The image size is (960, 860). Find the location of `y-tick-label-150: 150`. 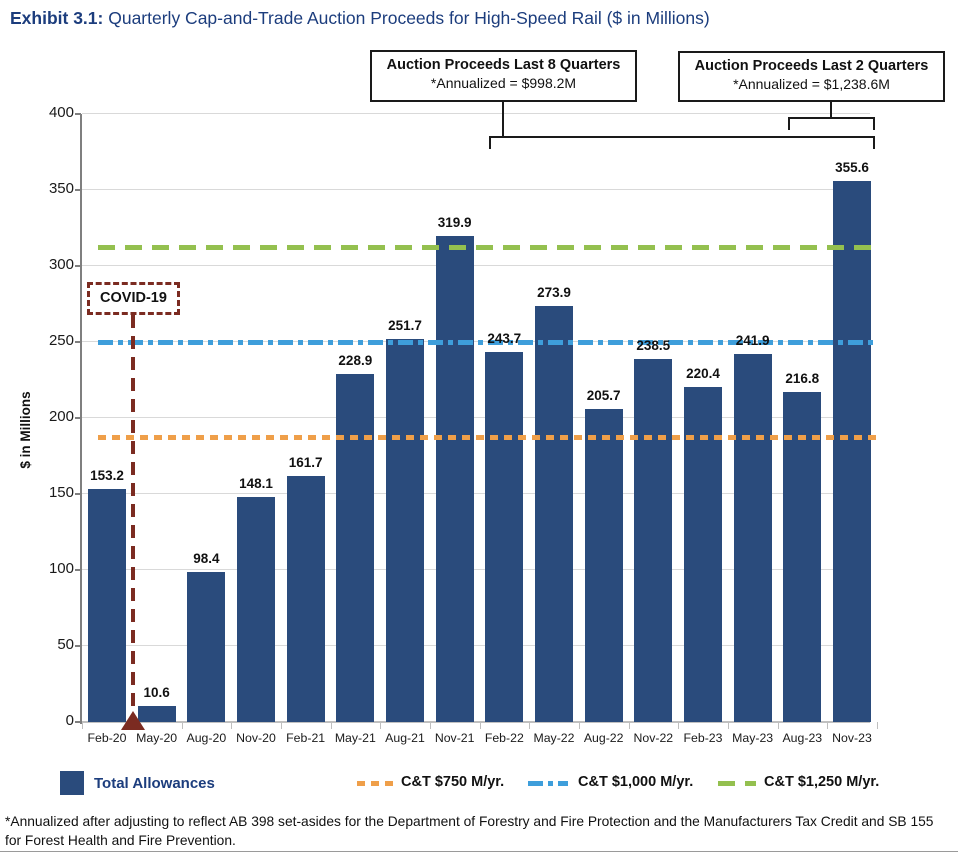

y-tick-label-150: 150 is located at coordinates (61, 492).